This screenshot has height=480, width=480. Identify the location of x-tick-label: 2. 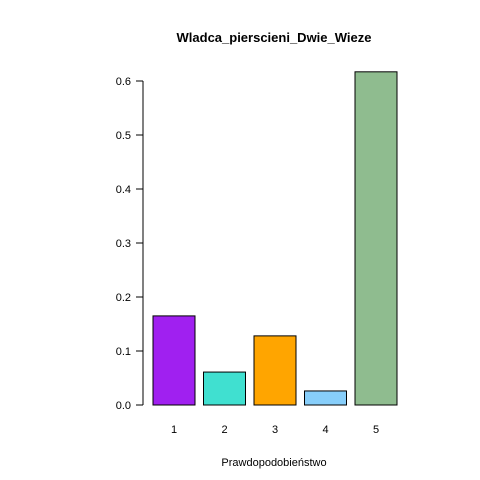
(224, 430).